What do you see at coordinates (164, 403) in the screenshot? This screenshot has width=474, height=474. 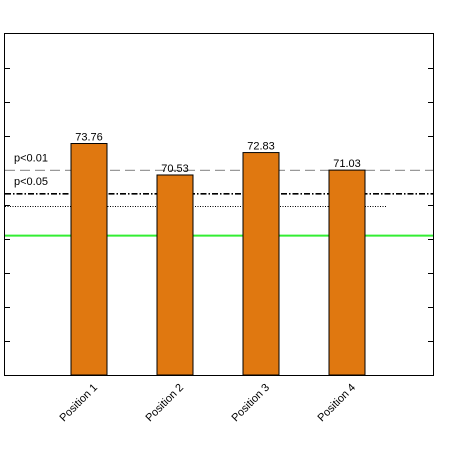 I see `x-tick-label: Position 2` at bounding box center [164, 403].